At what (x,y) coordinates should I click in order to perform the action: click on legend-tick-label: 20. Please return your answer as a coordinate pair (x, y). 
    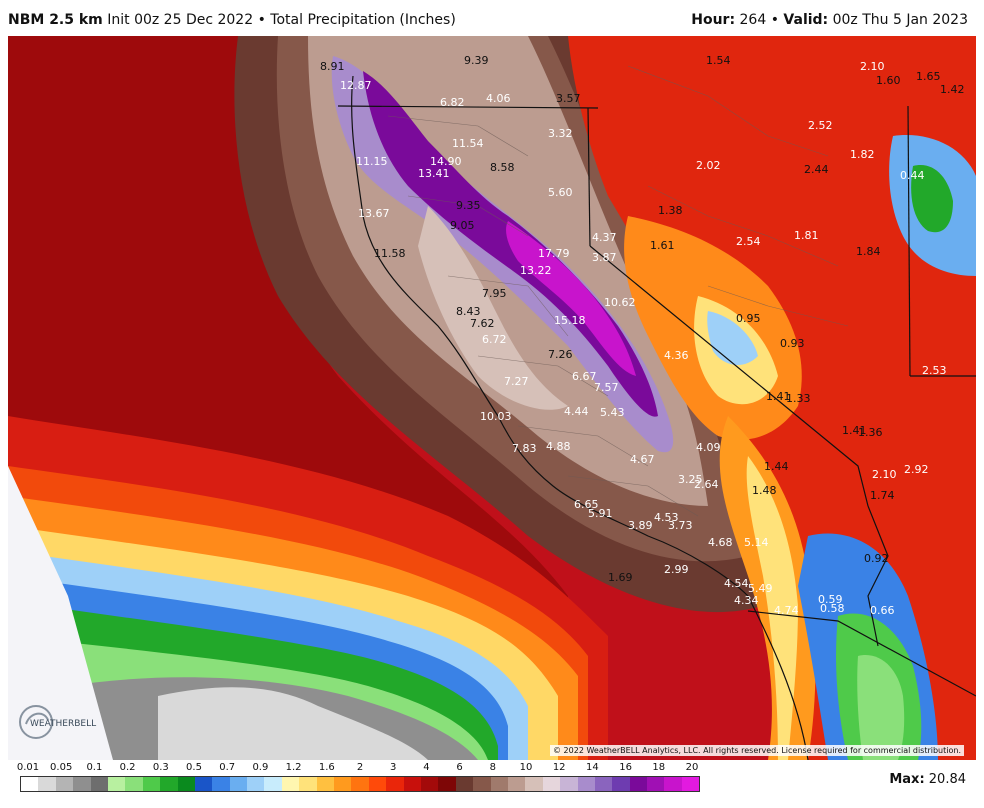
    Looking at the image, I should click on (692, 767).